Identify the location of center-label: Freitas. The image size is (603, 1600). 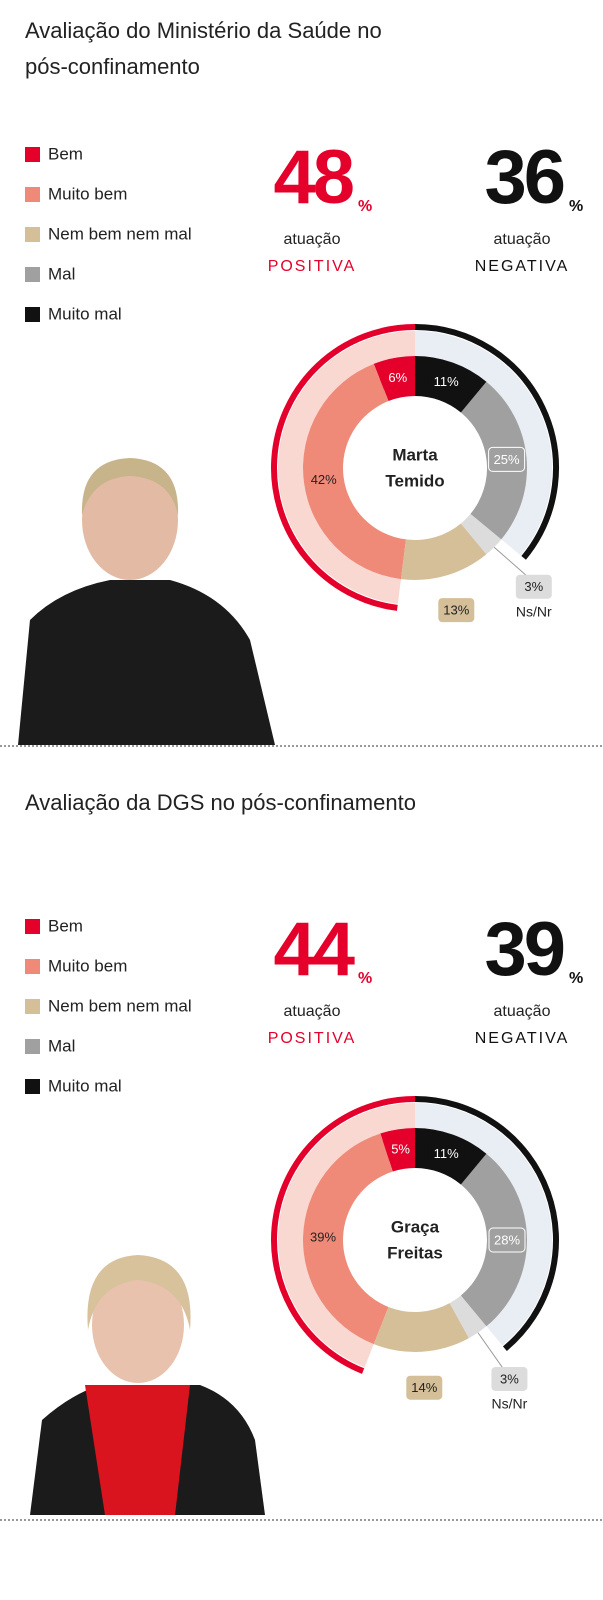
(415, 1252).